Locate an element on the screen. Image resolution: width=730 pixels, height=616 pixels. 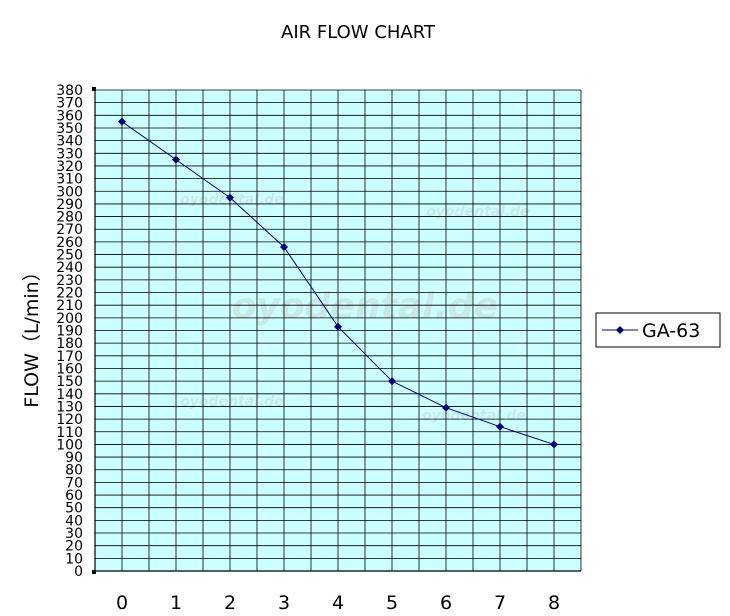
y-tick-label: 130 is located at coordinates (69, 407).